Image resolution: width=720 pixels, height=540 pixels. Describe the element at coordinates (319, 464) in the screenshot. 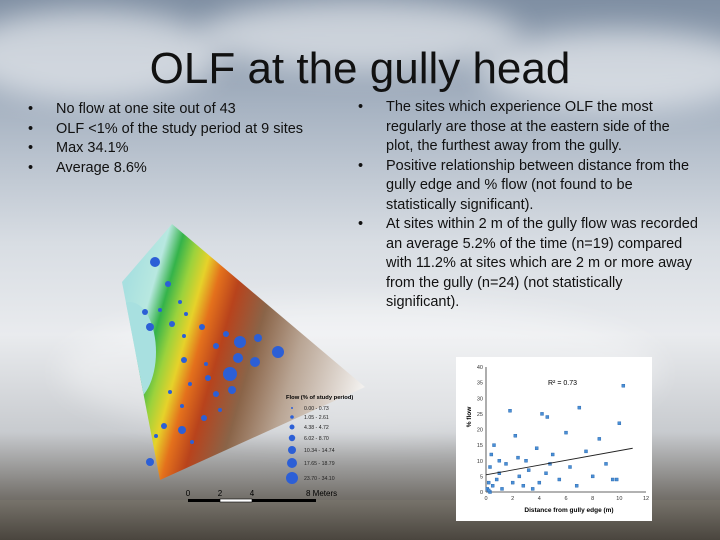

I see `legend-label: 17.65 - 18.79` at that location.